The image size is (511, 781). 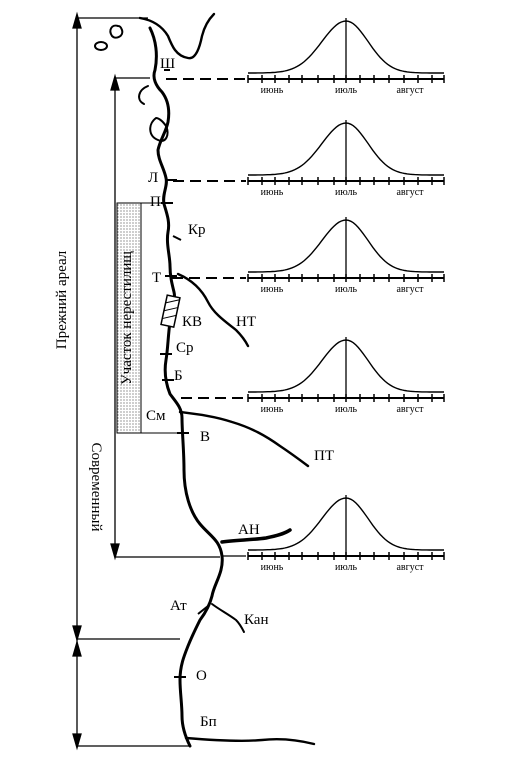 I want to click on tributary-nt, so click(x=213, y=310).